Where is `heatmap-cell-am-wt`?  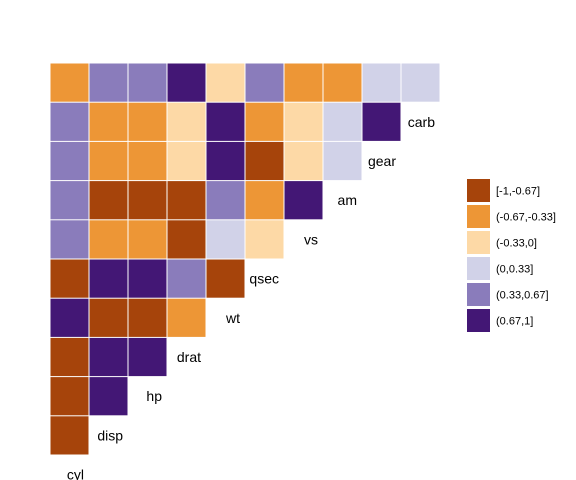
heatmap-cell-am-wt is located at coordinates (264, 161).